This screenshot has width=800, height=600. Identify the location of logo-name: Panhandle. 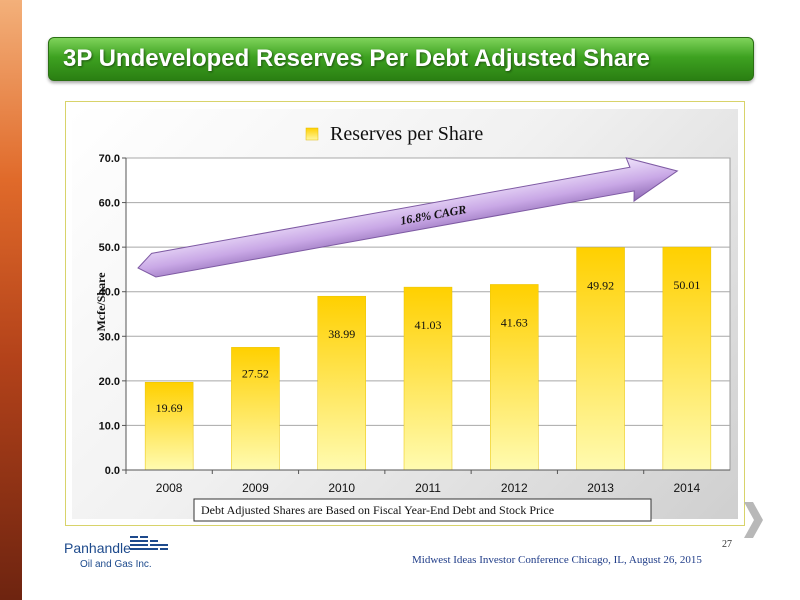
(97, 548).